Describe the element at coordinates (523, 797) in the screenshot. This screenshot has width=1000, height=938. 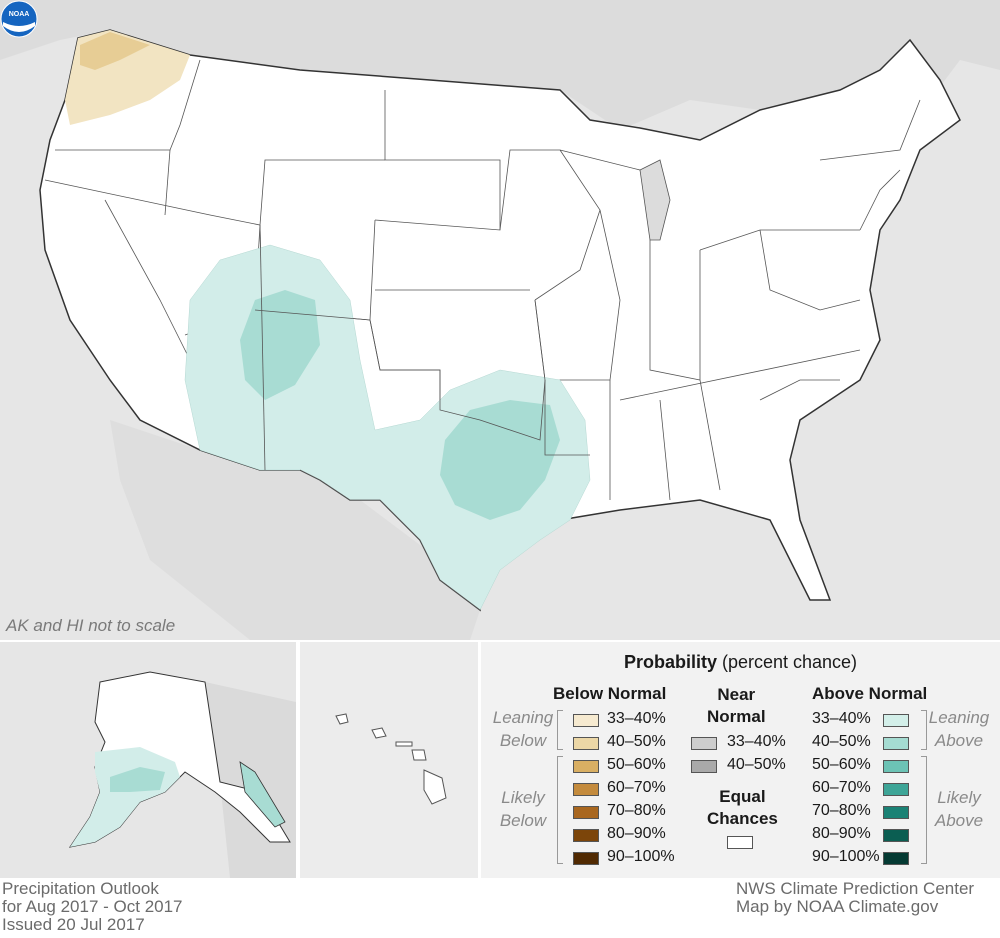
I see `likely-below-label-1: Likely` at that location.